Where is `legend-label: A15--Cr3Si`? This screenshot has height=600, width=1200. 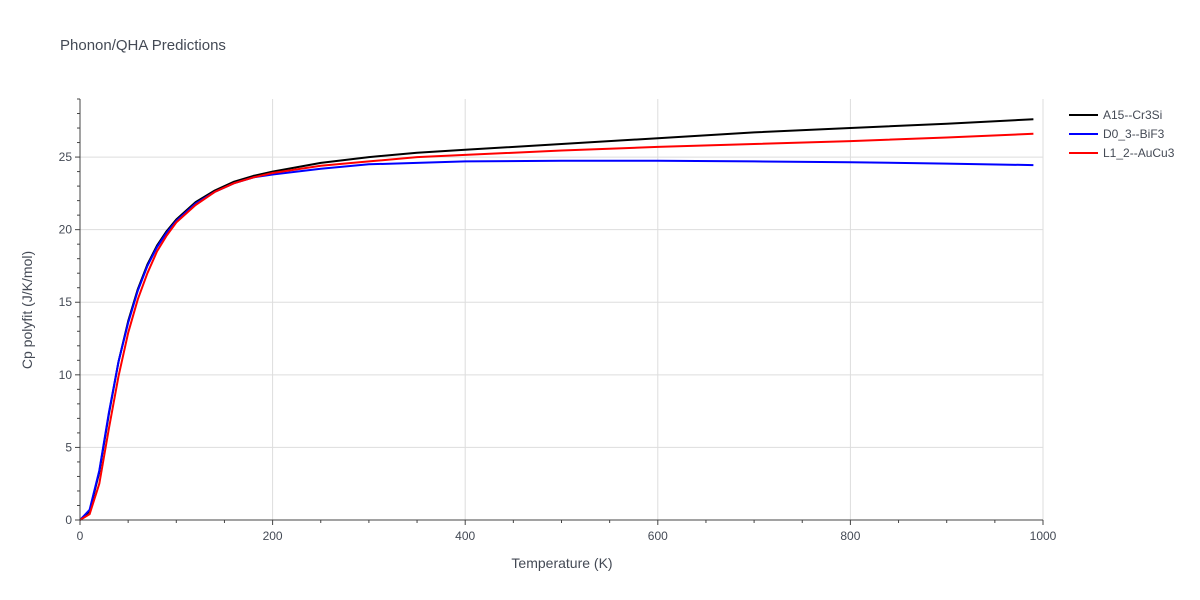 legend-label: A15--Cr3Si is located at coordinates (1132, 115).